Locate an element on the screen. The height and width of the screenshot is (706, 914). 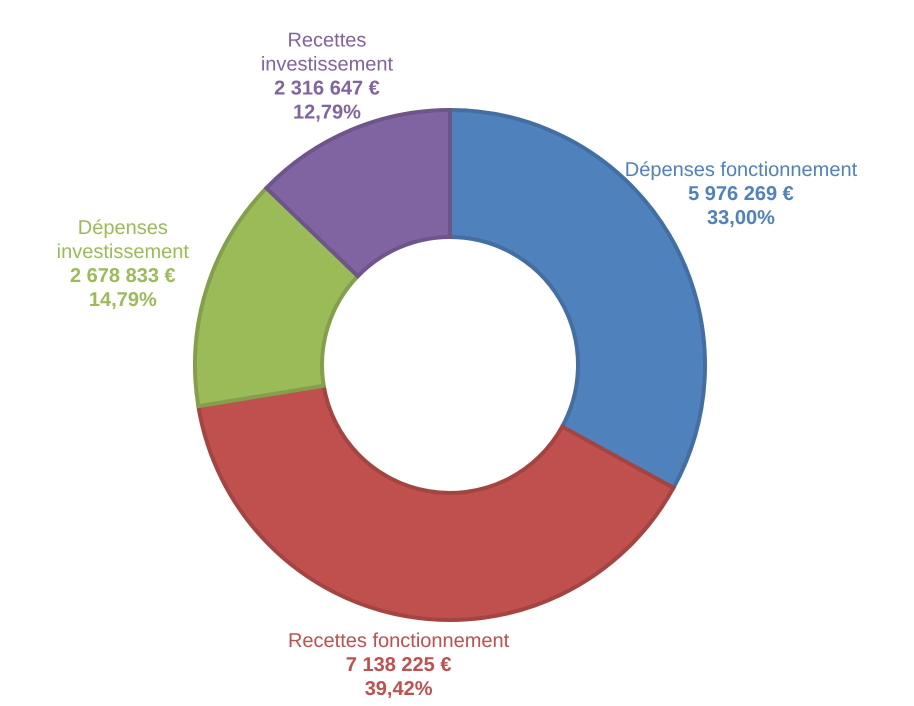
slice-label: Dépenses investissement is located at coordinates (123, 239).